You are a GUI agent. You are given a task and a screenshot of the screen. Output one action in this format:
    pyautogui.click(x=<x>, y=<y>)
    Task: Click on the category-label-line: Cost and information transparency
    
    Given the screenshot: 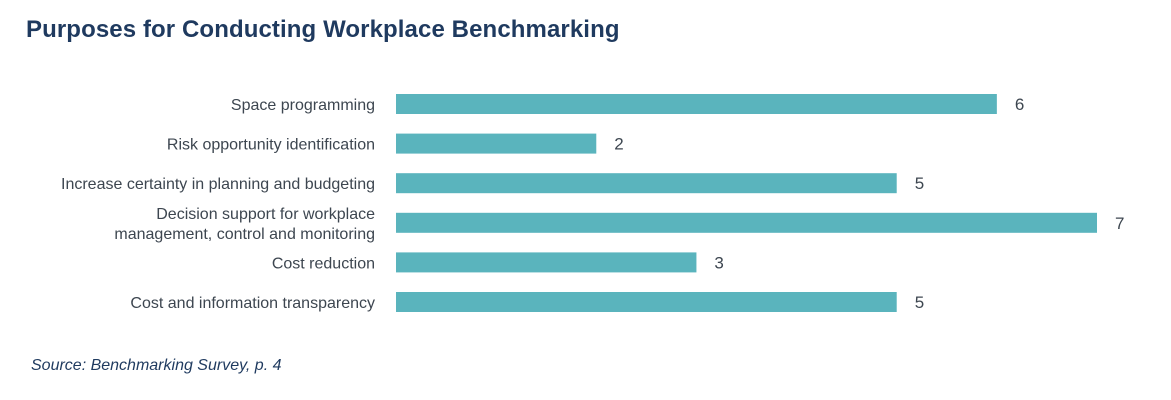 What is the action you would take?
    pyautogui.click(x=252, y=303)
    